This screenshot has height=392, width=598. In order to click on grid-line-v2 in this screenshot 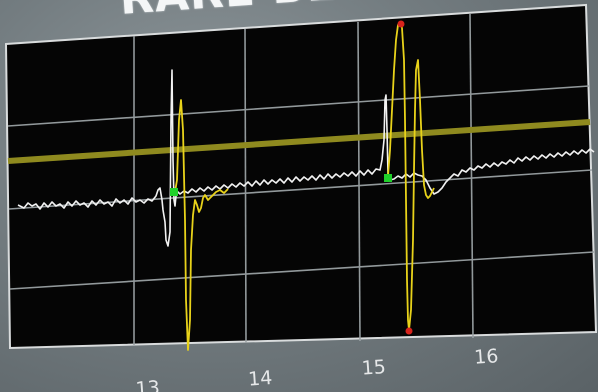, I will do `click(245, 186)`.